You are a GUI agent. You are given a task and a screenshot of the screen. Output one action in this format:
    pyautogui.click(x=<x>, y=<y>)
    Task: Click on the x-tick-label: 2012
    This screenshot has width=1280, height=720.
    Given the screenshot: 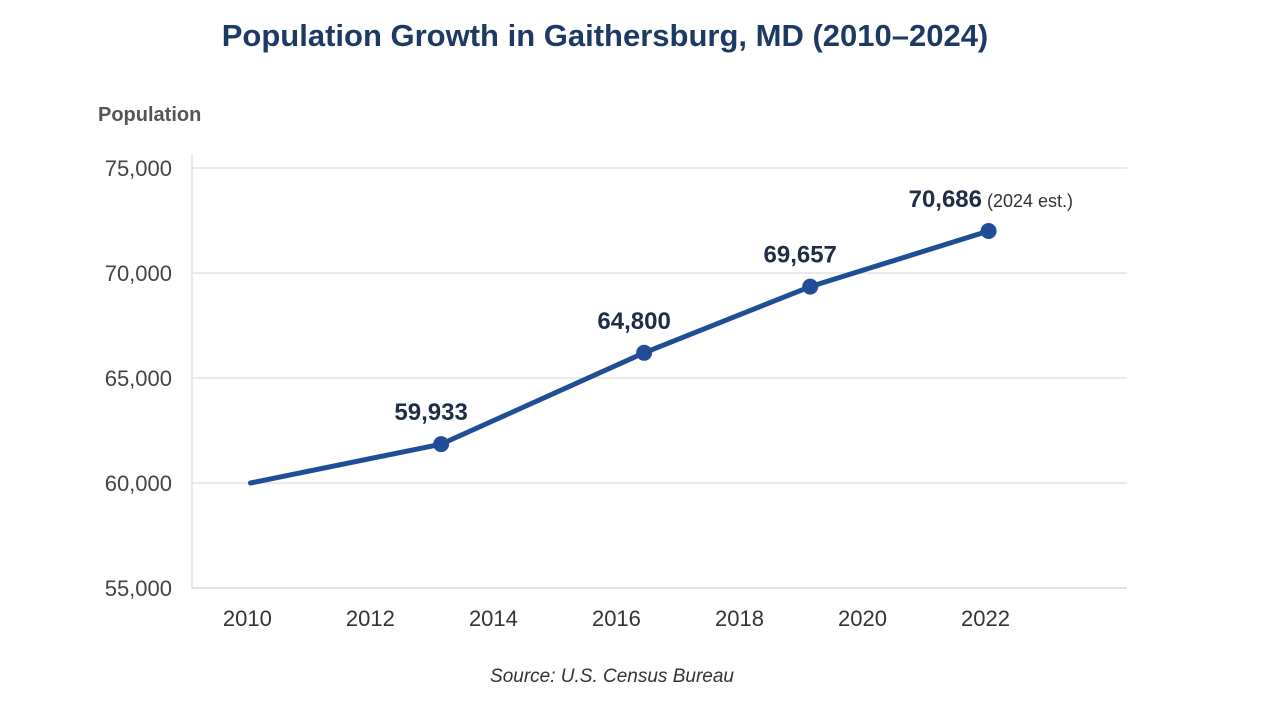 What is the action you would take?
    pyautogui.click(x=370, y=618)
    